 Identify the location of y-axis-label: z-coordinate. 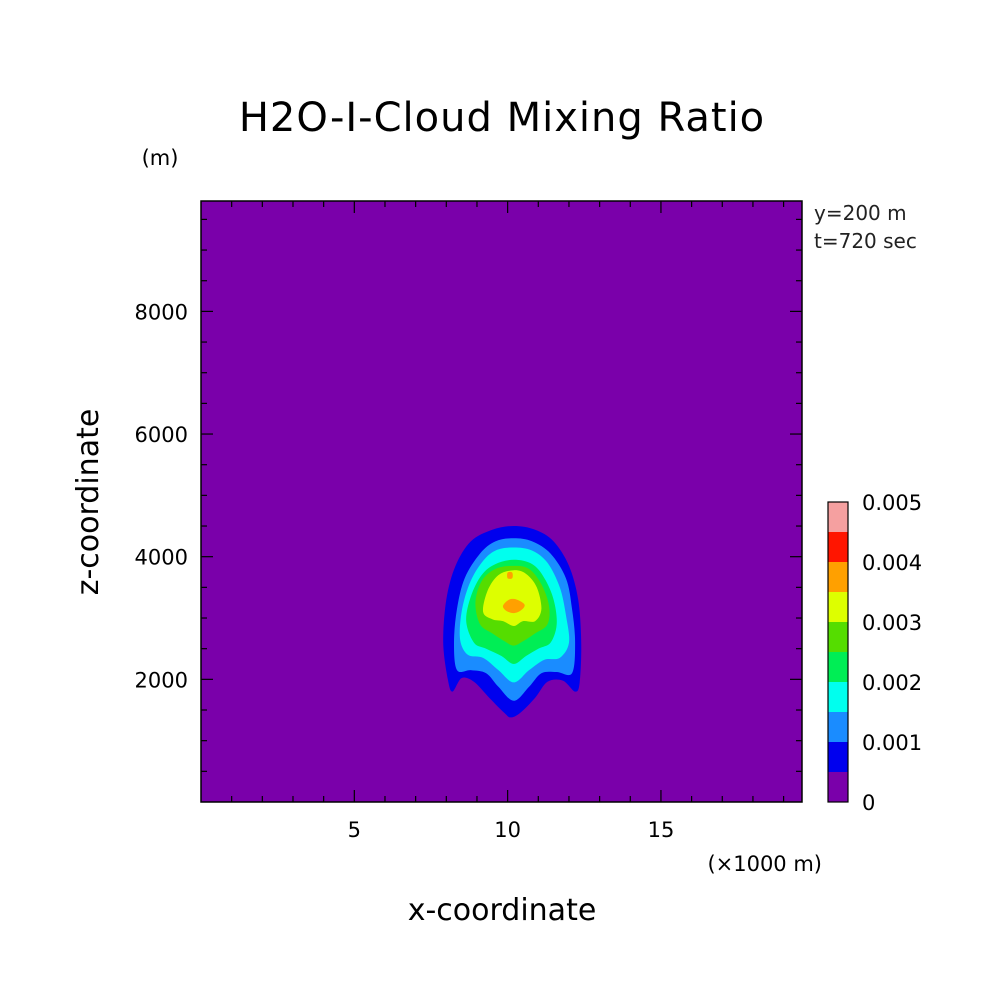
(88, 502).